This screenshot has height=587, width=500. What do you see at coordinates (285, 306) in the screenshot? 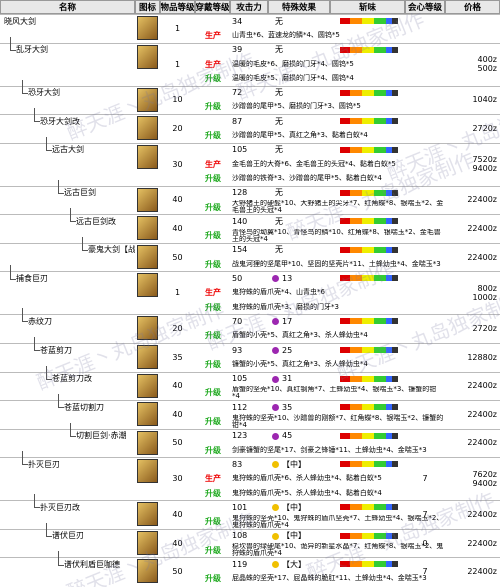
I see `materials: 鬼狩蛛的盾爪壳*3、磨损的门牙*3` at bounding box center [285, 306].